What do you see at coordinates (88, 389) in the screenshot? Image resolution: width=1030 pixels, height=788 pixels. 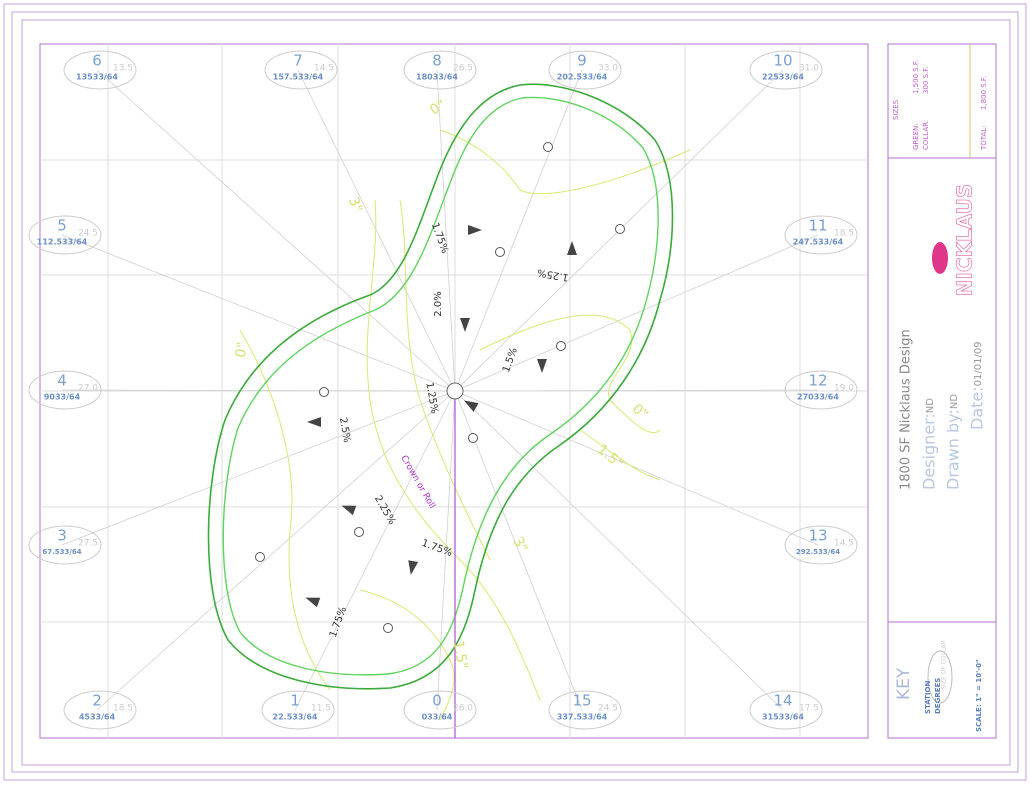 I see `station-degrees: 27.0` at bounding box center [88, 389].